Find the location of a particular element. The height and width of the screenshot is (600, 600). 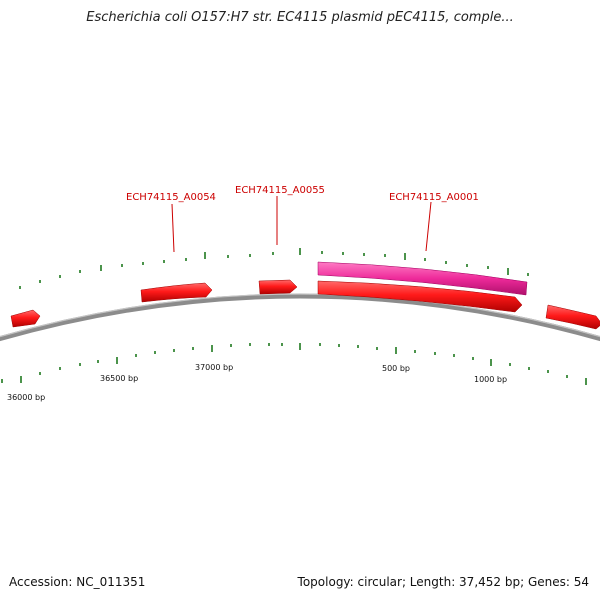

gene-feature-a0001 is located at coordinates (420, 296).